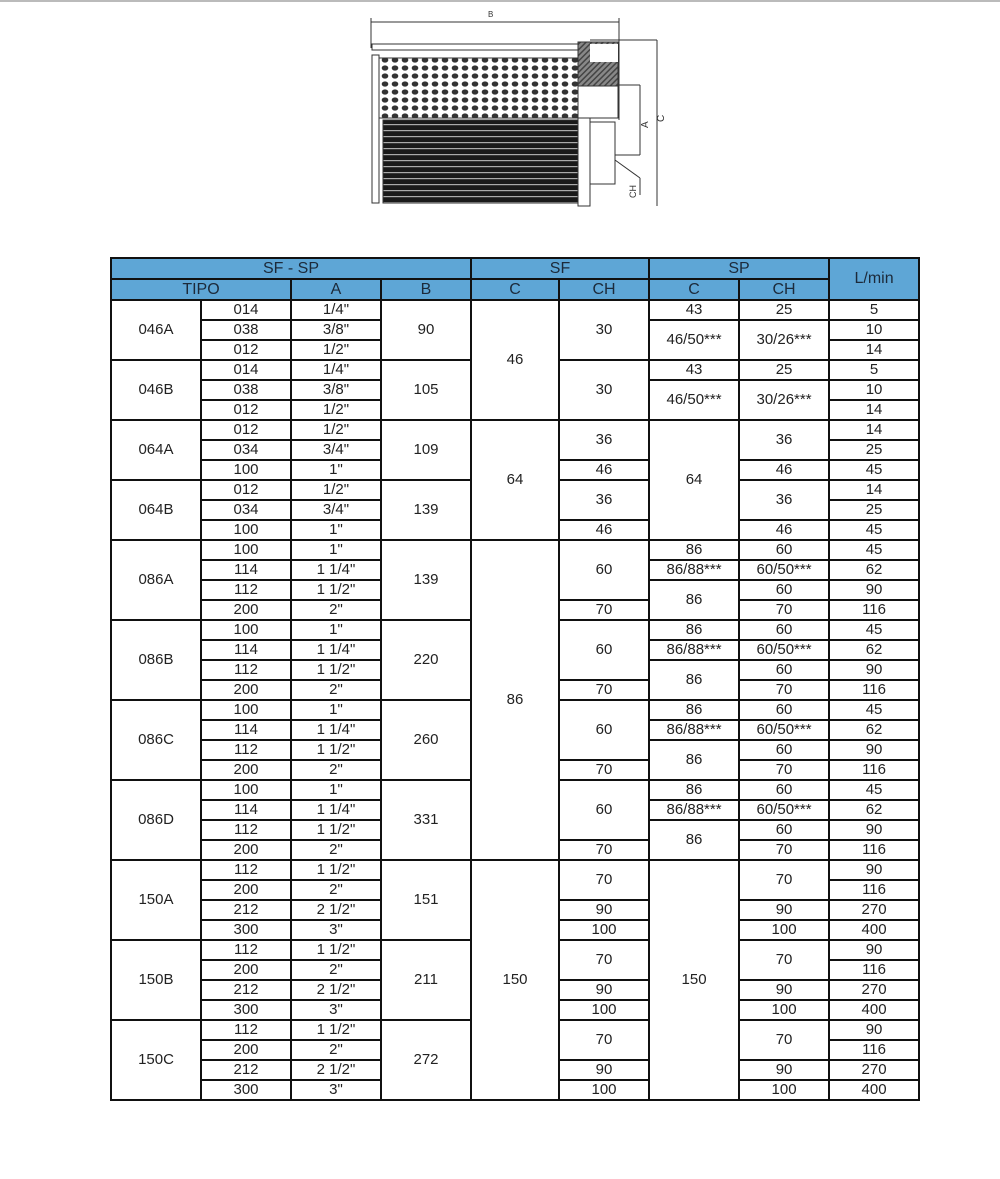  I want to click on table-cell: 30/26***, so click(784, 400).